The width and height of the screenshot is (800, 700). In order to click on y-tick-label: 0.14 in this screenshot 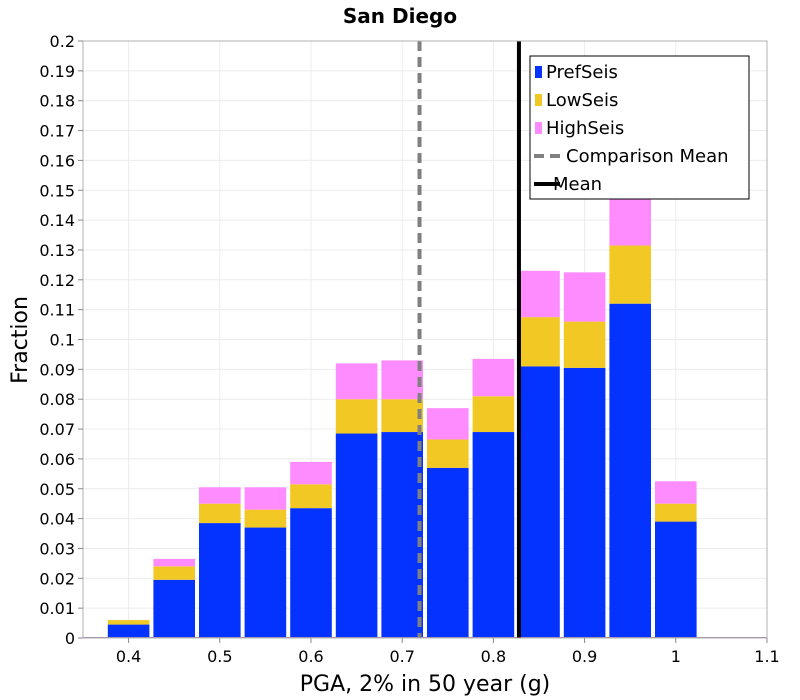, I will do `click(57, 220)`.